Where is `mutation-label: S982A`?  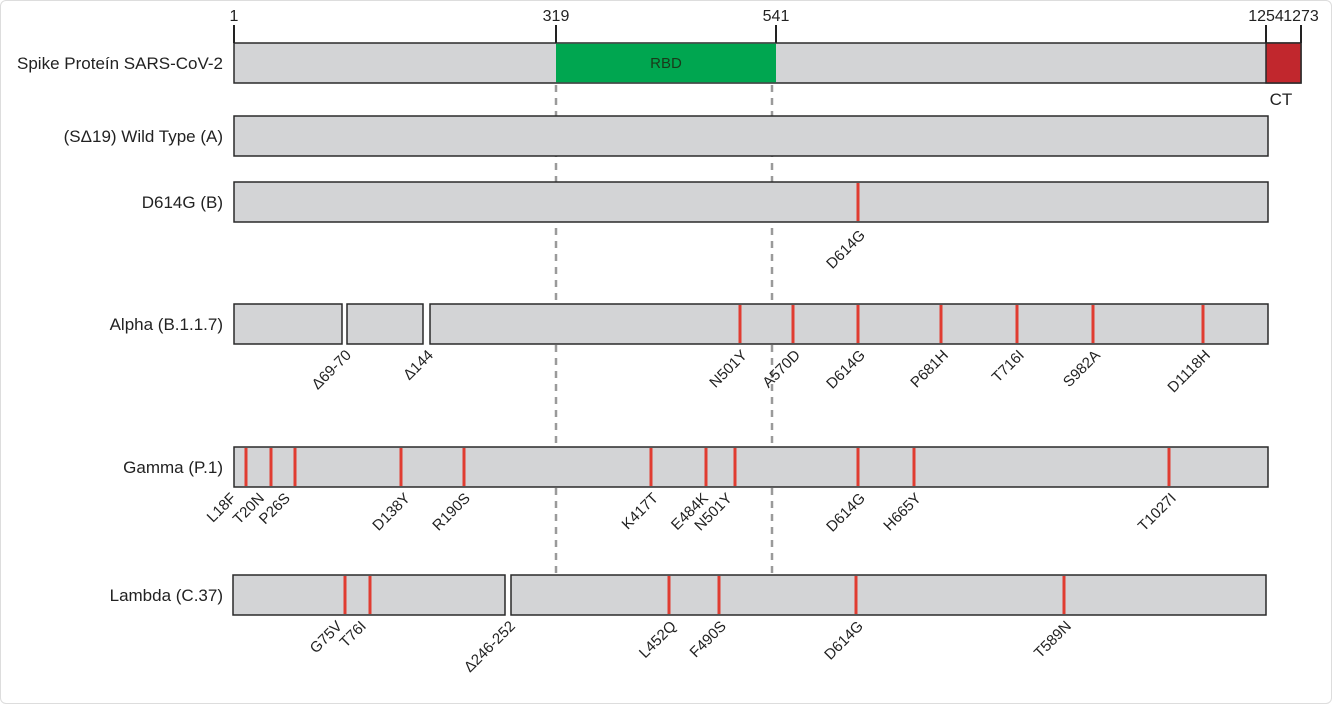 mutation-label: S982A is located at coordinates (1082, 369).